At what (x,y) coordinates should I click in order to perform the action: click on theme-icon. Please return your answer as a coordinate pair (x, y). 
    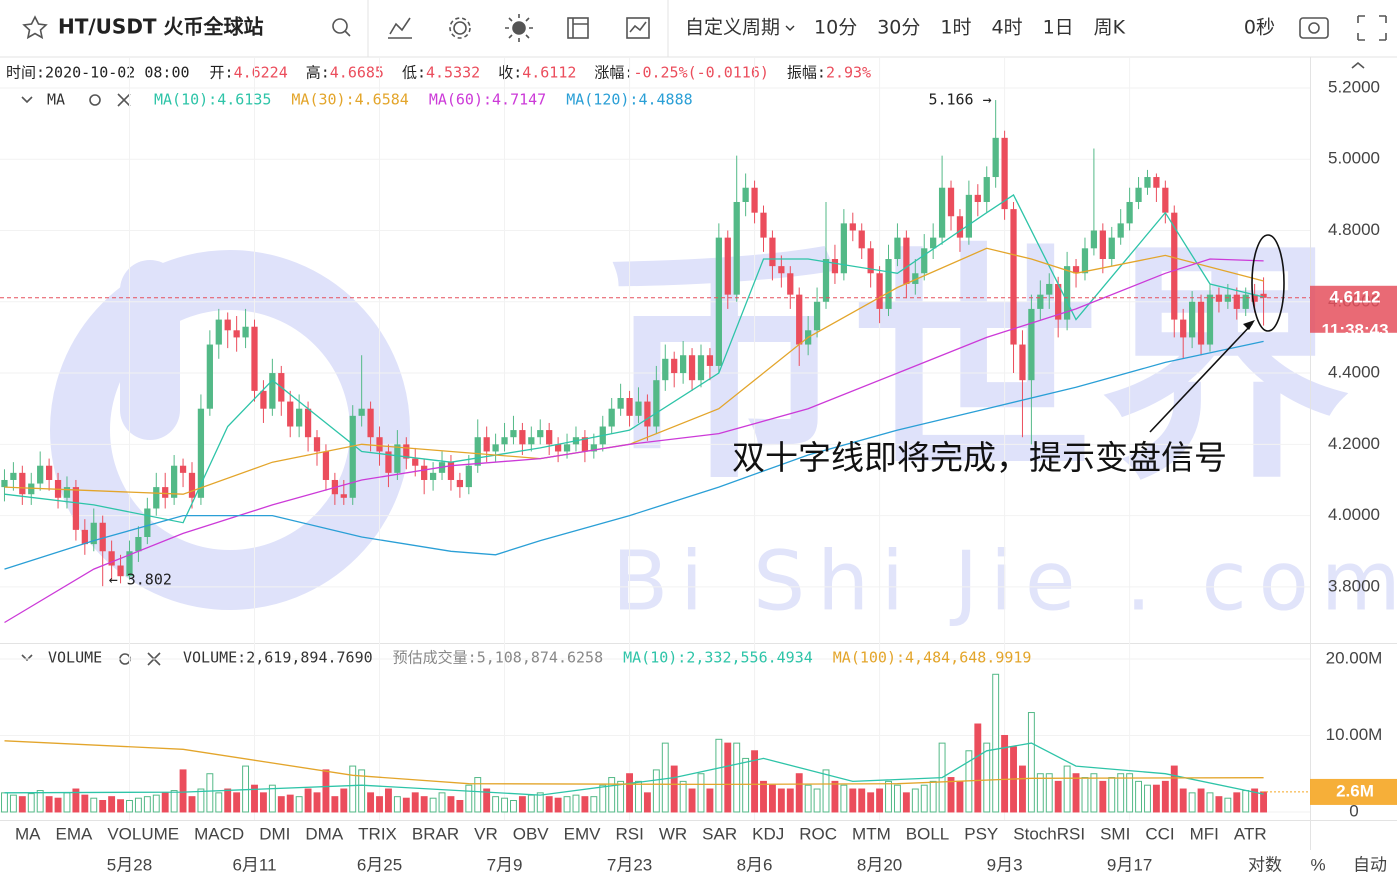
    Looking at the image, I should click on (519, 28).